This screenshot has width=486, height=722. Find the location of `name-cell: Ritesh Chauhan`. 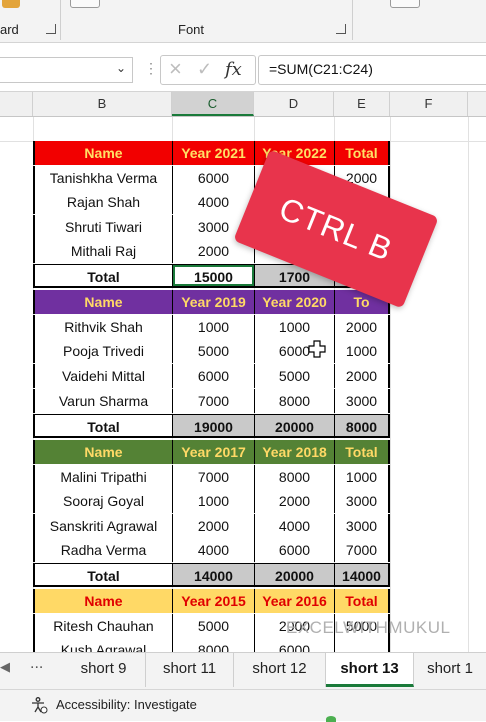

name-cell: Ritesh Chauhan is located at coordinates (102, 626).